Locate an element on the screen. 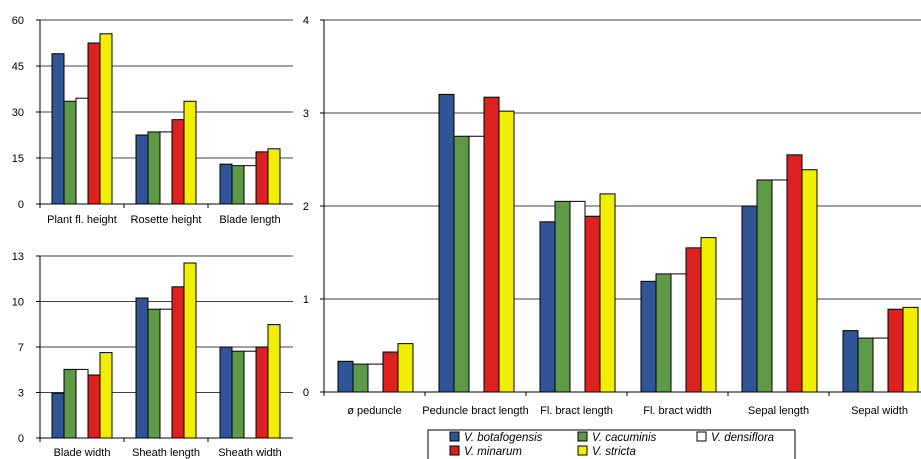  bar-sepal-length-v-cacuminis is located at coordinates (764, 286).